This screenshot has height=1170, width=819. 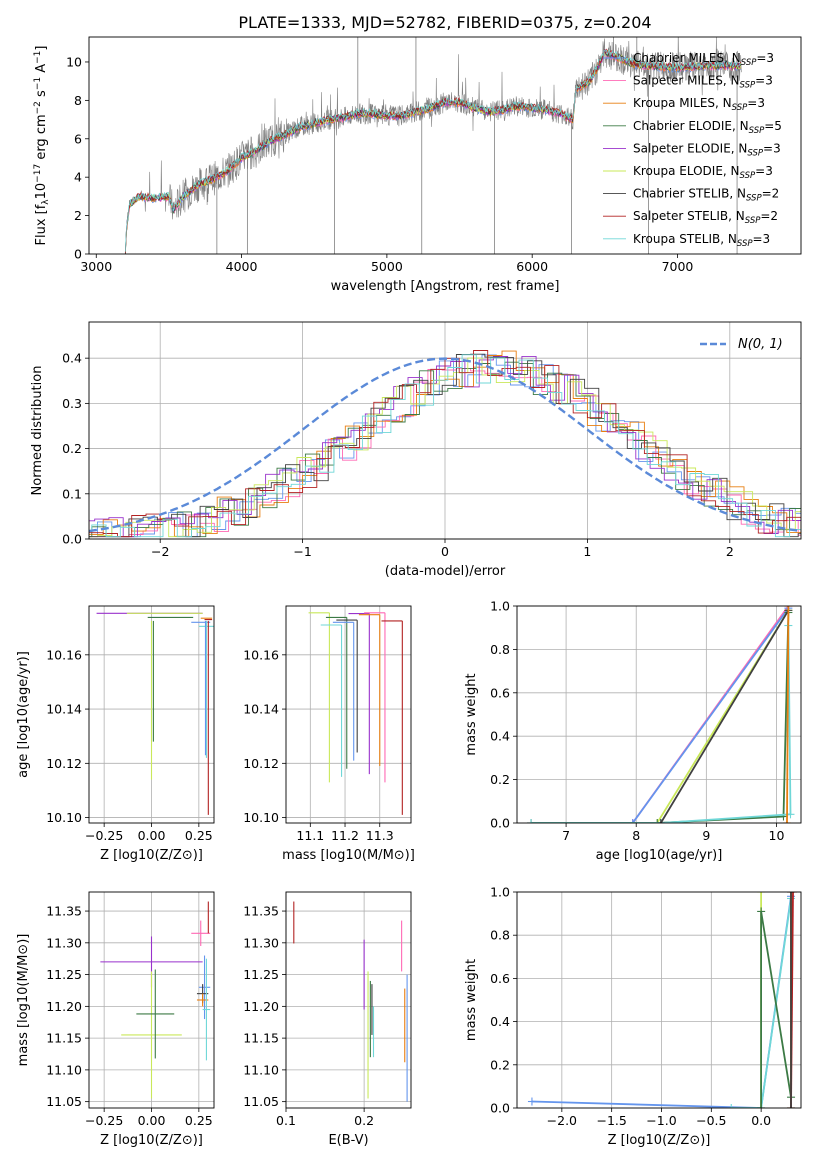 I want to click on weight-line-chabrier-stelib, so click(x=725, y=716).